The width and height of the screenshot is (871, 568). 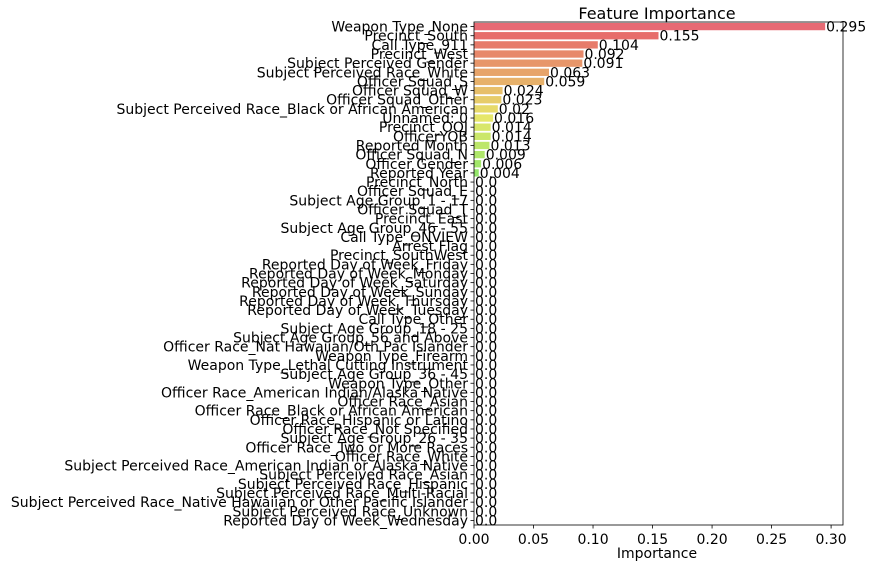 I want to click on x-tick-label: 0.00, so click(x=473, y=540).